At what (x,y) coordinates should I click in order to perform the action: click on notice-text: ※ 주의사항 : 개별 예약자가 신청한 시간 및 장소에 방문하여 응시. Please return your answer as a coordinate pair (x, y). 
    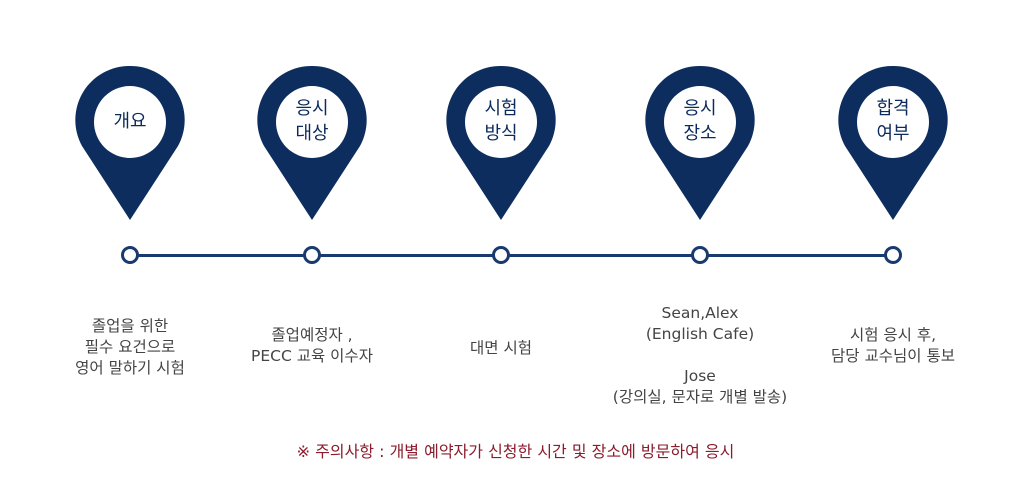
    Looking at the image, I should click on (515, 451).